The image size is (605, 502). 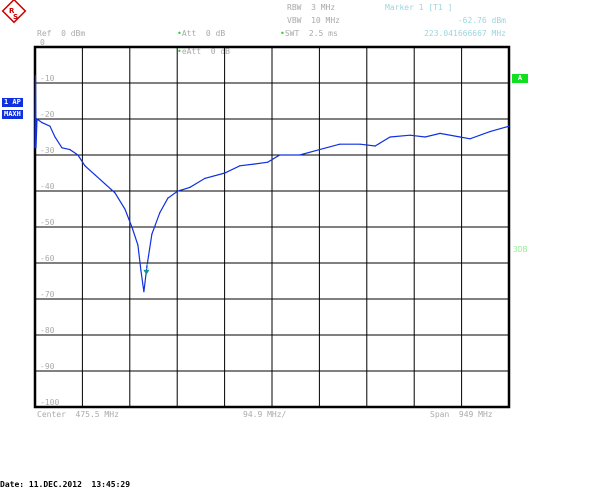 I want to click on marker-frequency: 223.041666667 MHz, so click(x=465, y=33).